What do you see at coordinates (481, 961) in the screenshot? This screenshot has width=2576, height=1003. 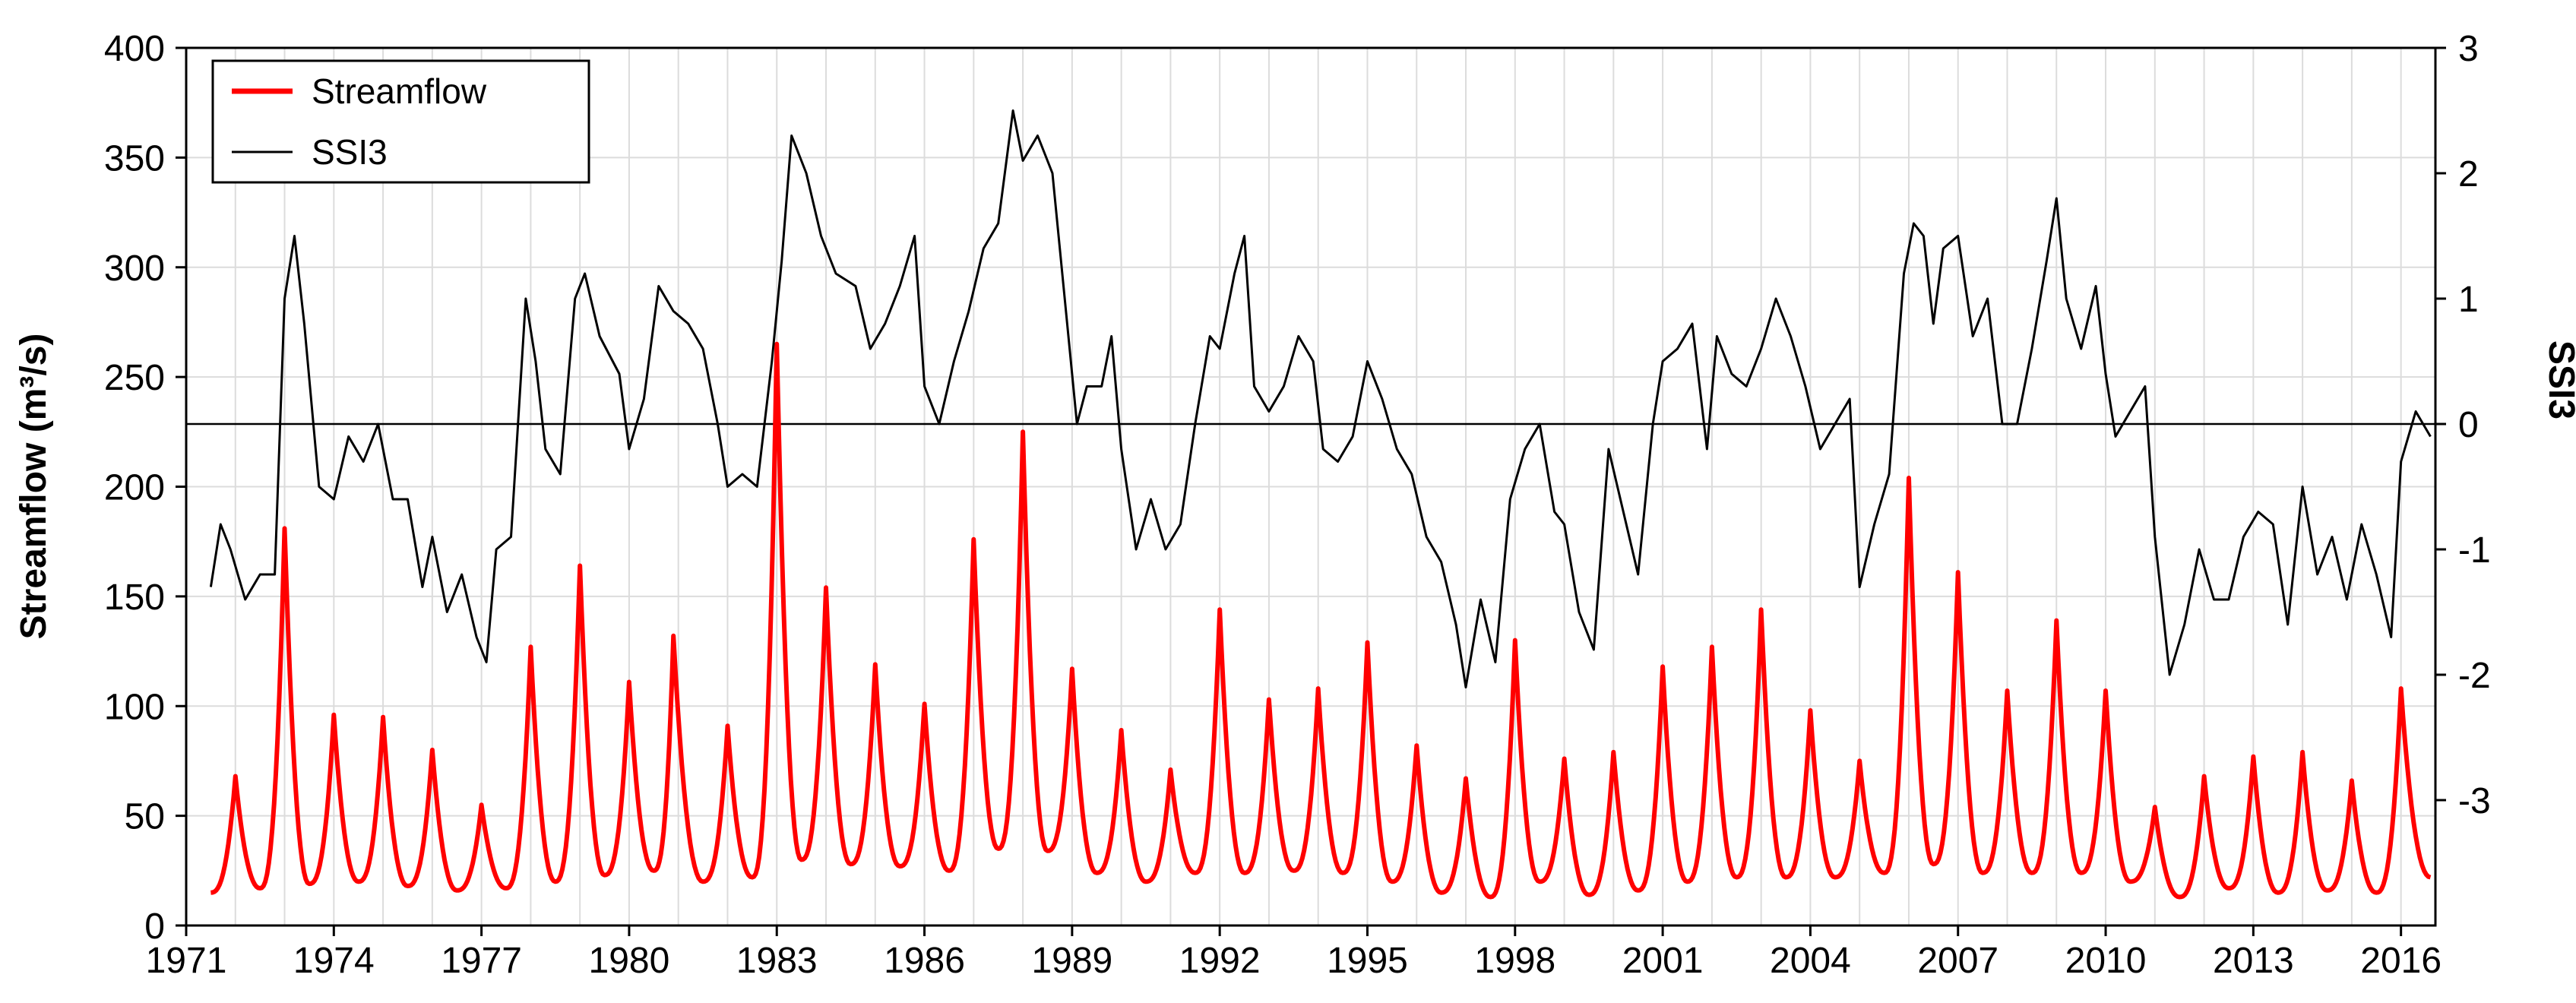 I see `x-tick-label: 1977` at bounding box center [481, 961].